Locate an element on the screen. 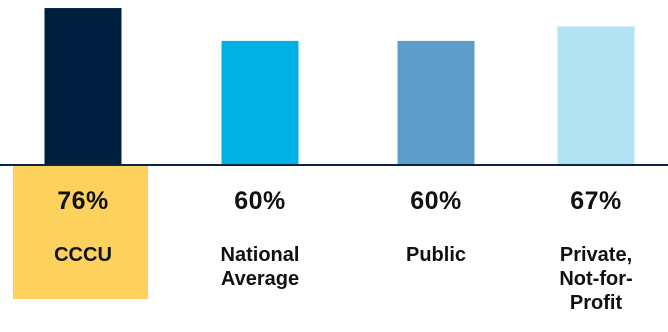  category-label-line: Average is located at coordinates (260, 279).